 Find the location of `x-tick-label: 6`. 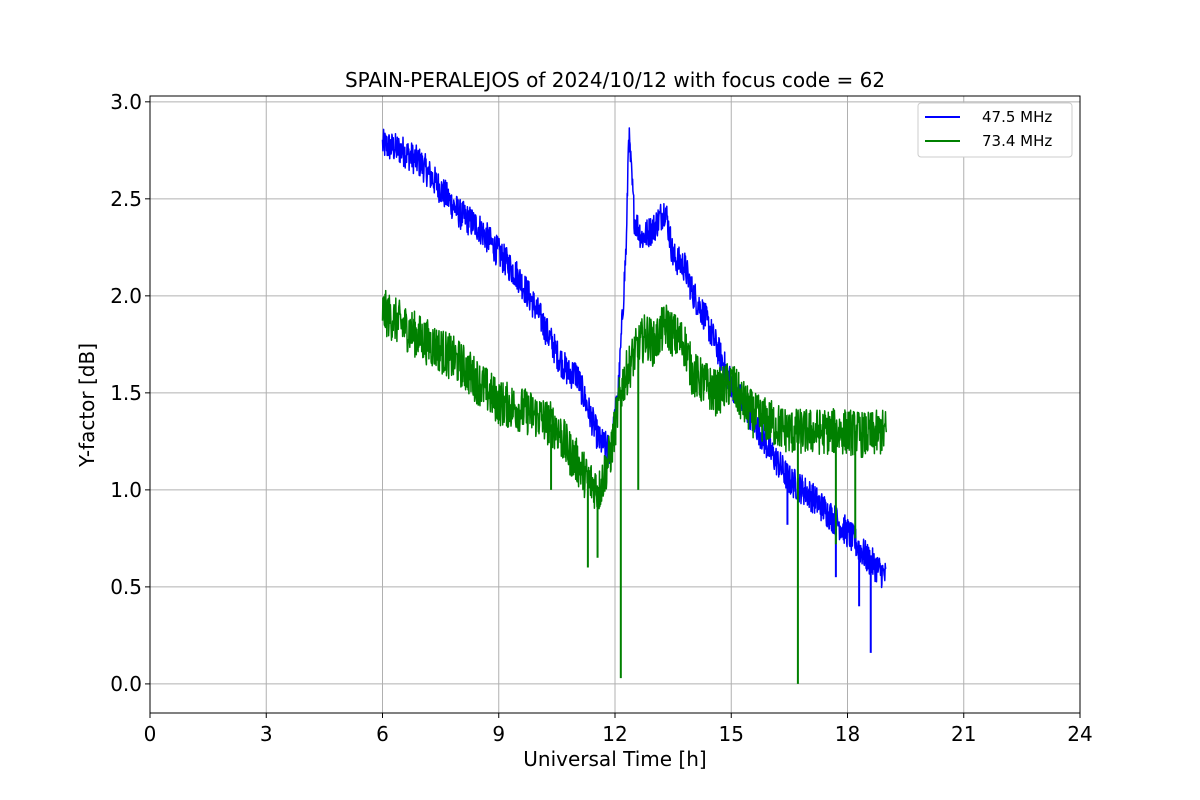

x-tick-label: 6 is located at coordinates (382, 734).